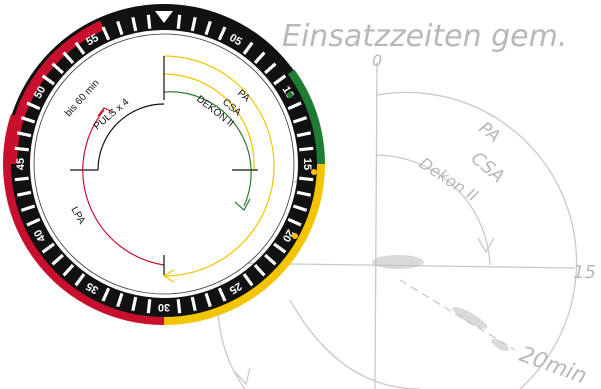 Image resolution: width=601 pixels, height=389 pixels. I want to click on arc-lpa-arrow, so click(105, 112).